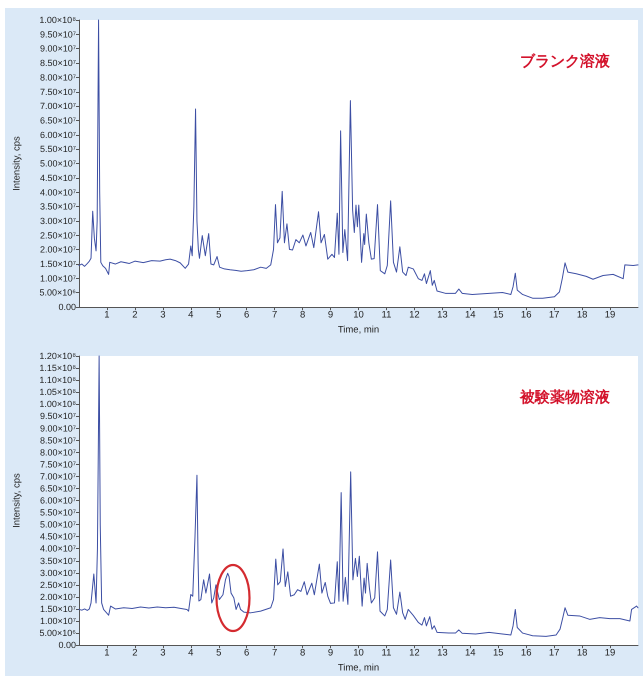  I want to click on annotation: ブランク溶液, so click(565, 61).